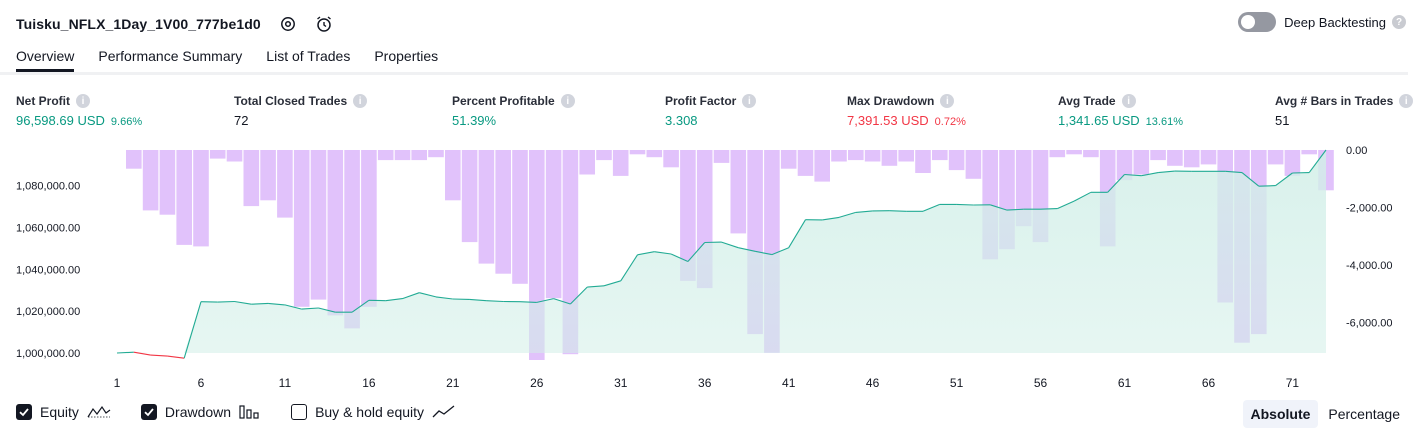  Describe the element at coordinates (45, 60) in the screenshot. I see `tab-overview: Overview` at that location.